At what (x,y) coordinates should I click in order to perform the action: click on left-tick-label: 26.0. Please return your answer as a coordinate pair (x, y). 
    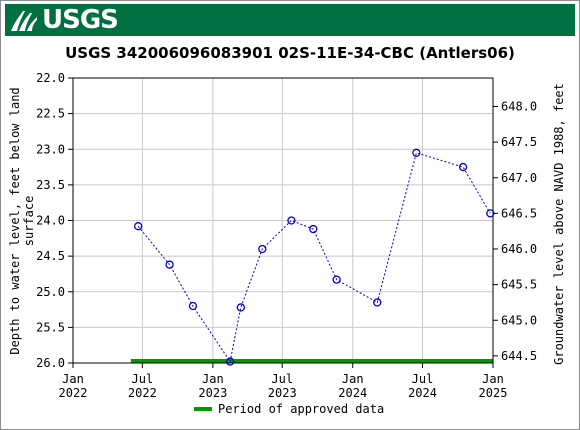
    Looking at the image, I should click on (50, 363).